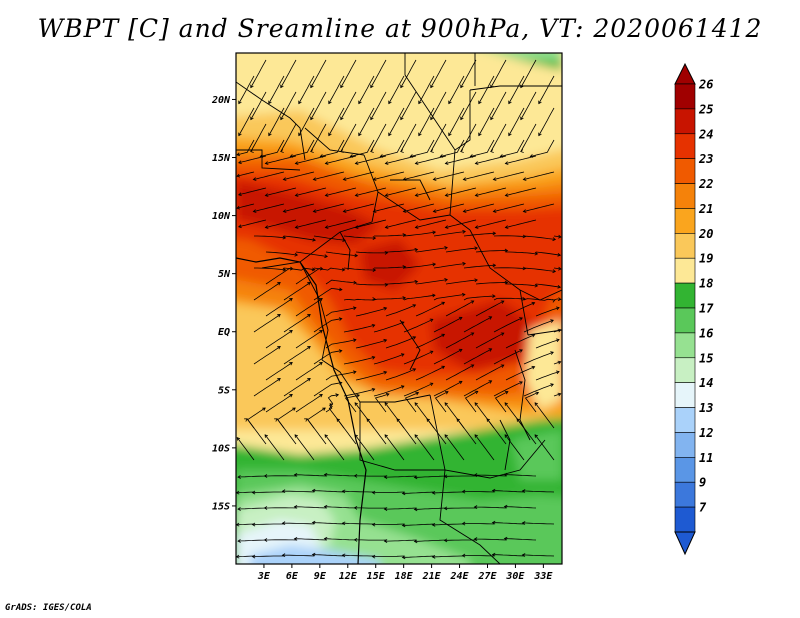 The width and height of the screenshot is (800, 618). I want to click on colorbar-label: 22, so click(705, 184).